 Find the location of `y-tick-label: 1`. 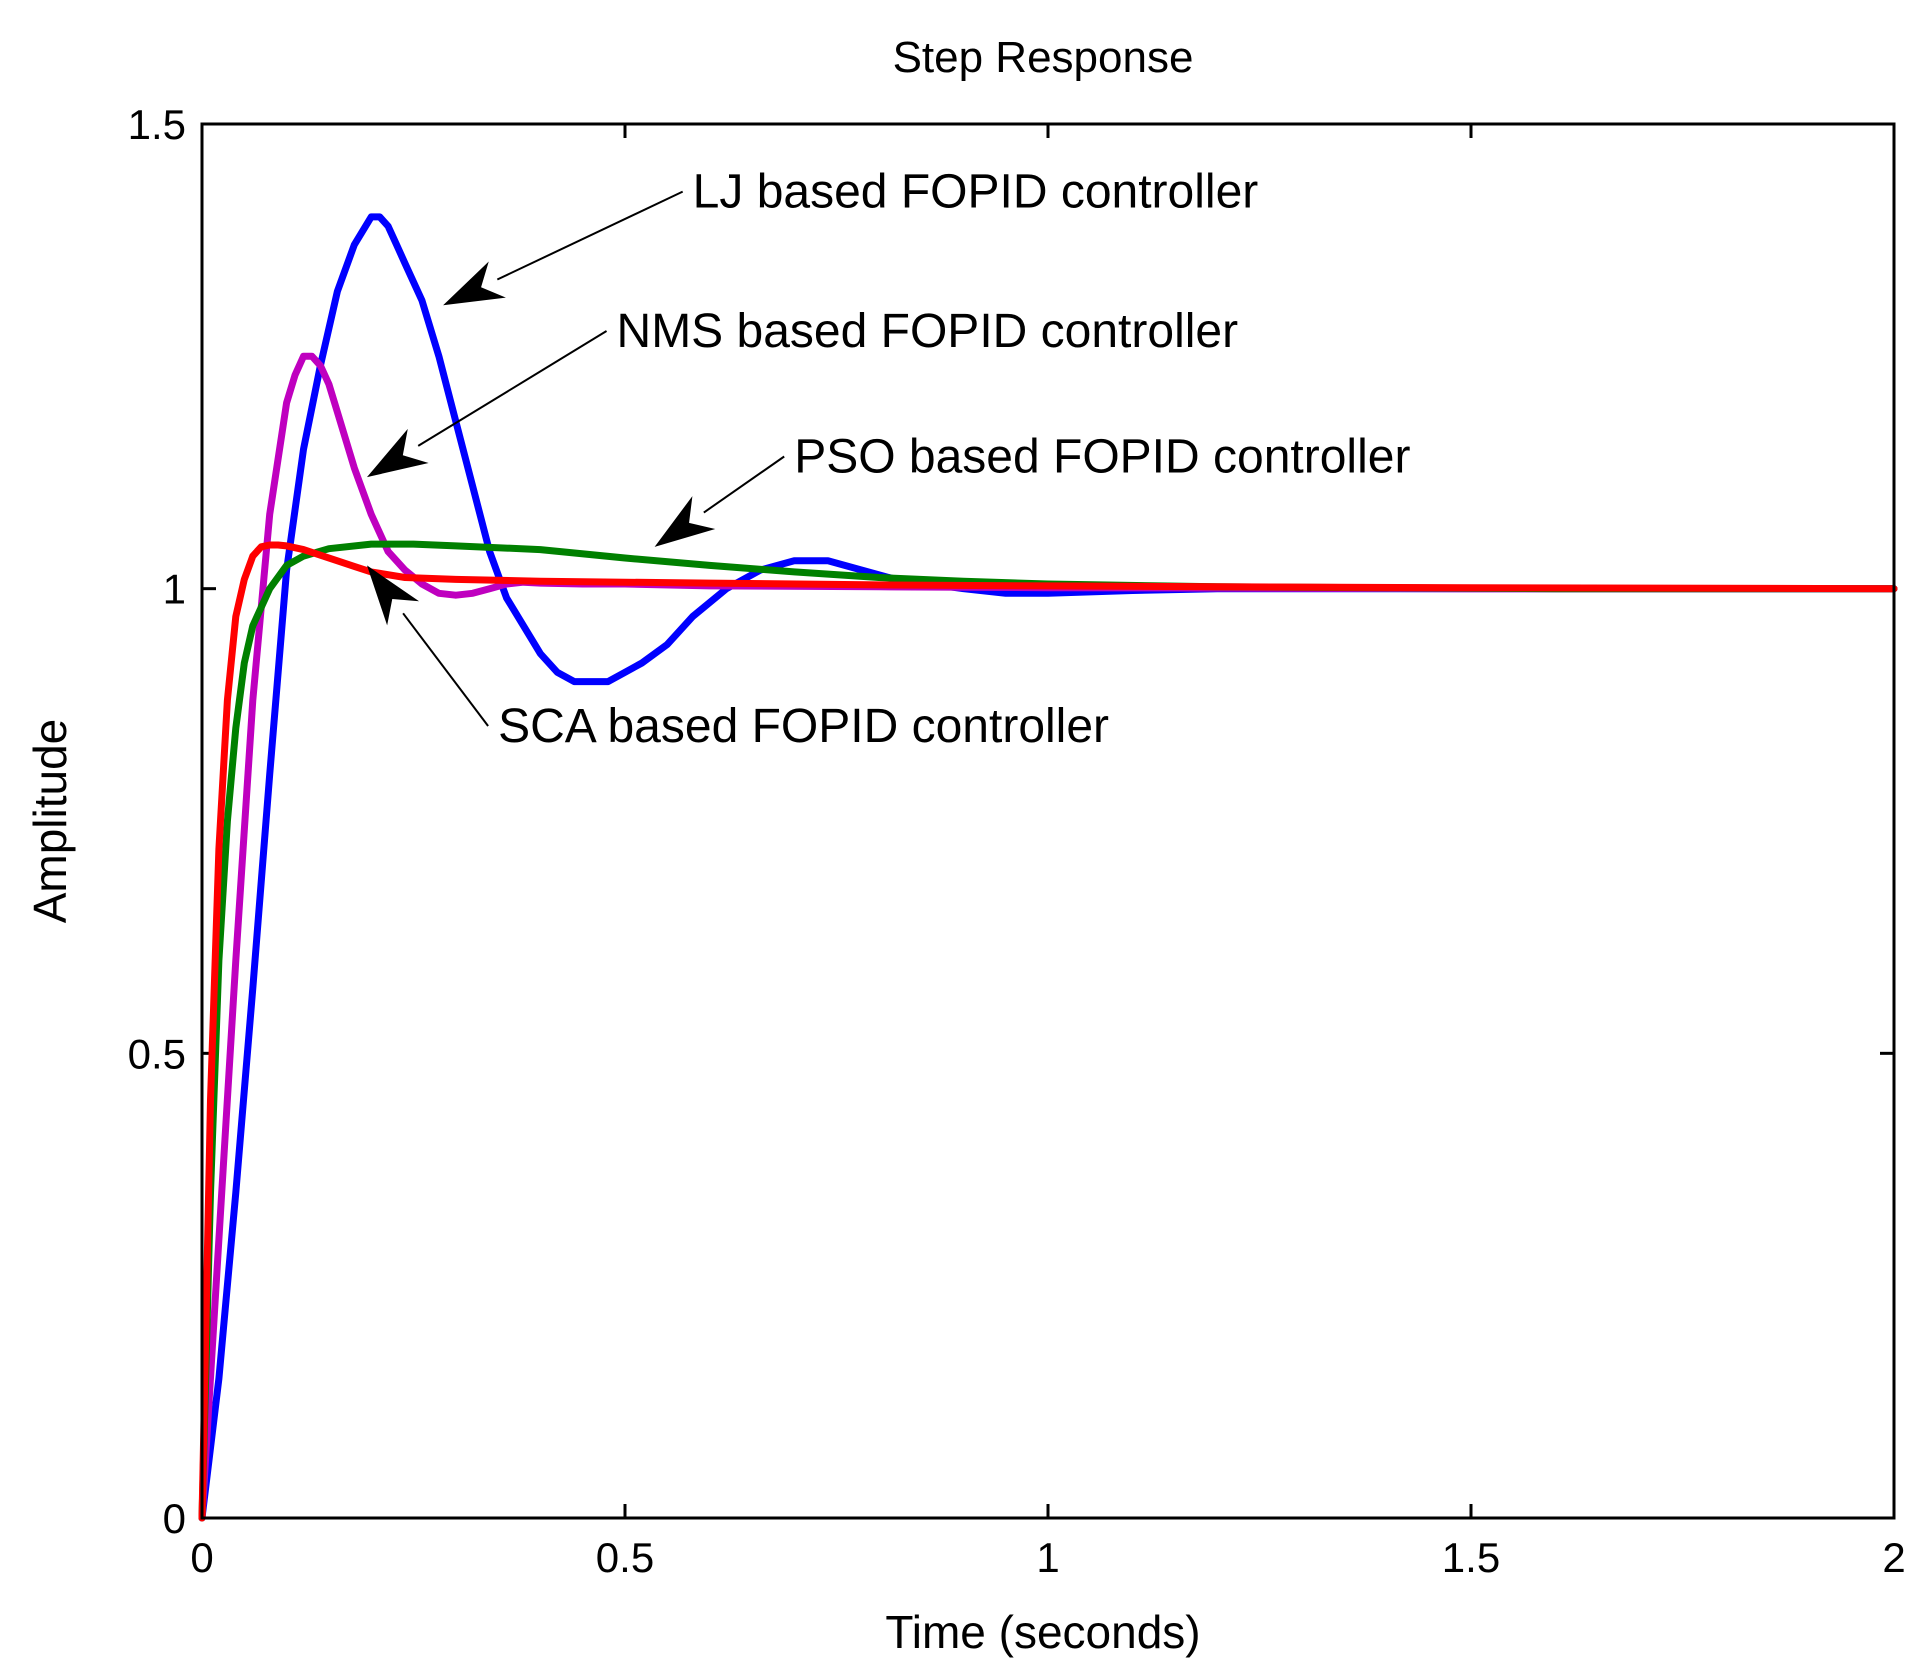

y-tick-label: 1 is located at coordinates (174, 589).